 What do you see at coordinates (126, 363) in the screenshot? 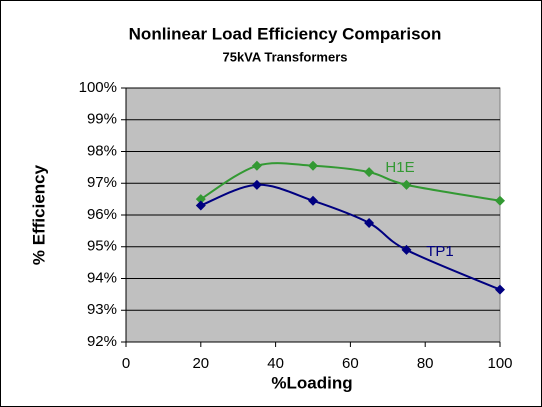
I see `x-tick-label: 0` at bounding box center [126, 363].